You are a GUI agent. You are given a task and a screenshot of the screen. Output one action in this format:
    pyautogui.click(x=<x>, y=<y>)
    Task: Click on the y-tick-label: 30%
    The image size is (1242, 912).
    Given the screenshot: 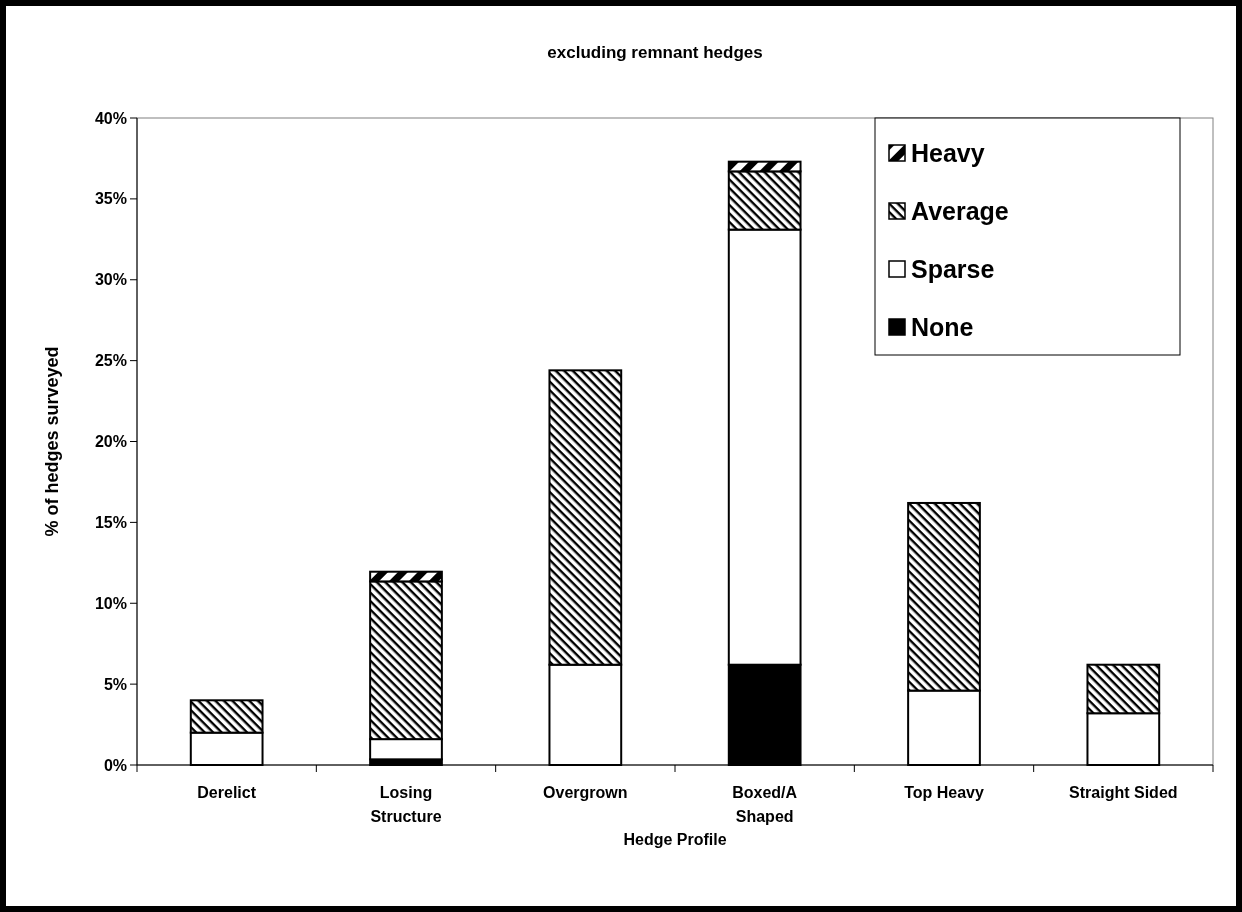 What is the action you would take?
    pyautogui.click(x=110, y=280)
    